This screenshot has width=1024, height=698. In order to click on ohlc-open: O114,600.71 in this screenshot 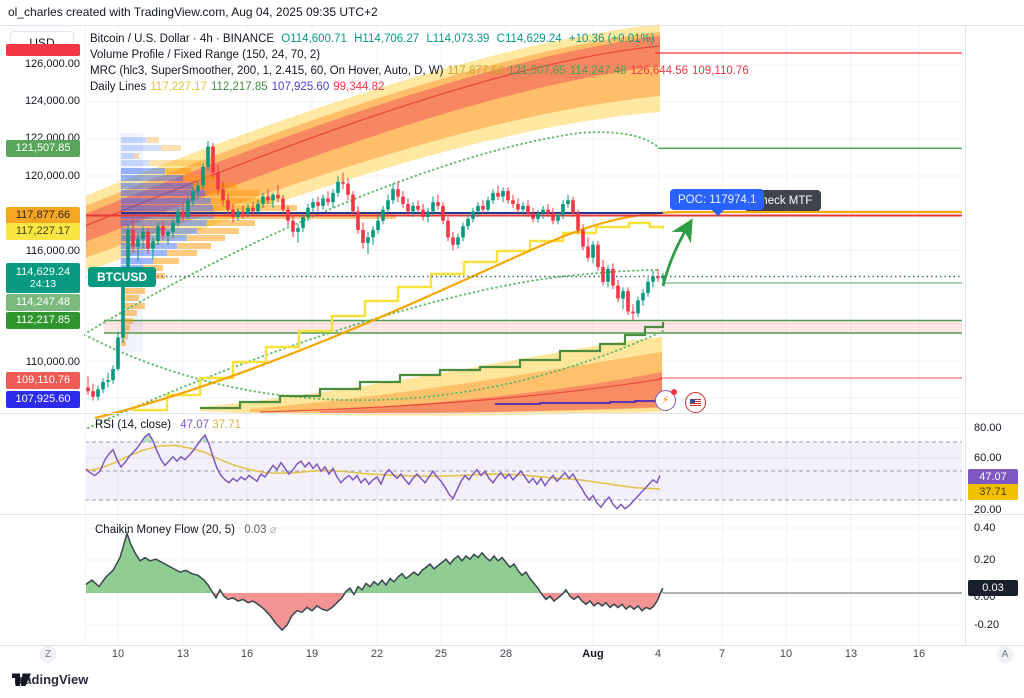, I will do `click(314, 39)`.